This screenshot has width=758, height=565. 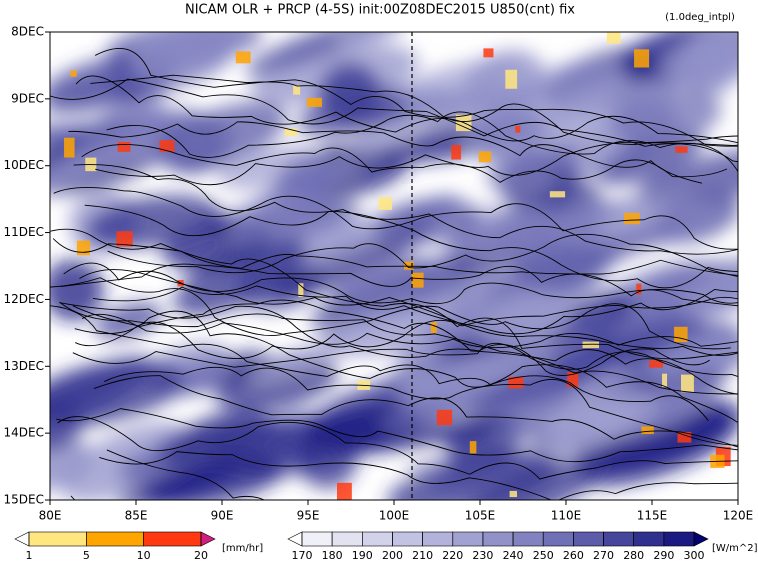 What do you see at coordinates (27, 98) in the screenshot?
I see `y-tick-label: 9DEC` at bounding box center [27, 98].